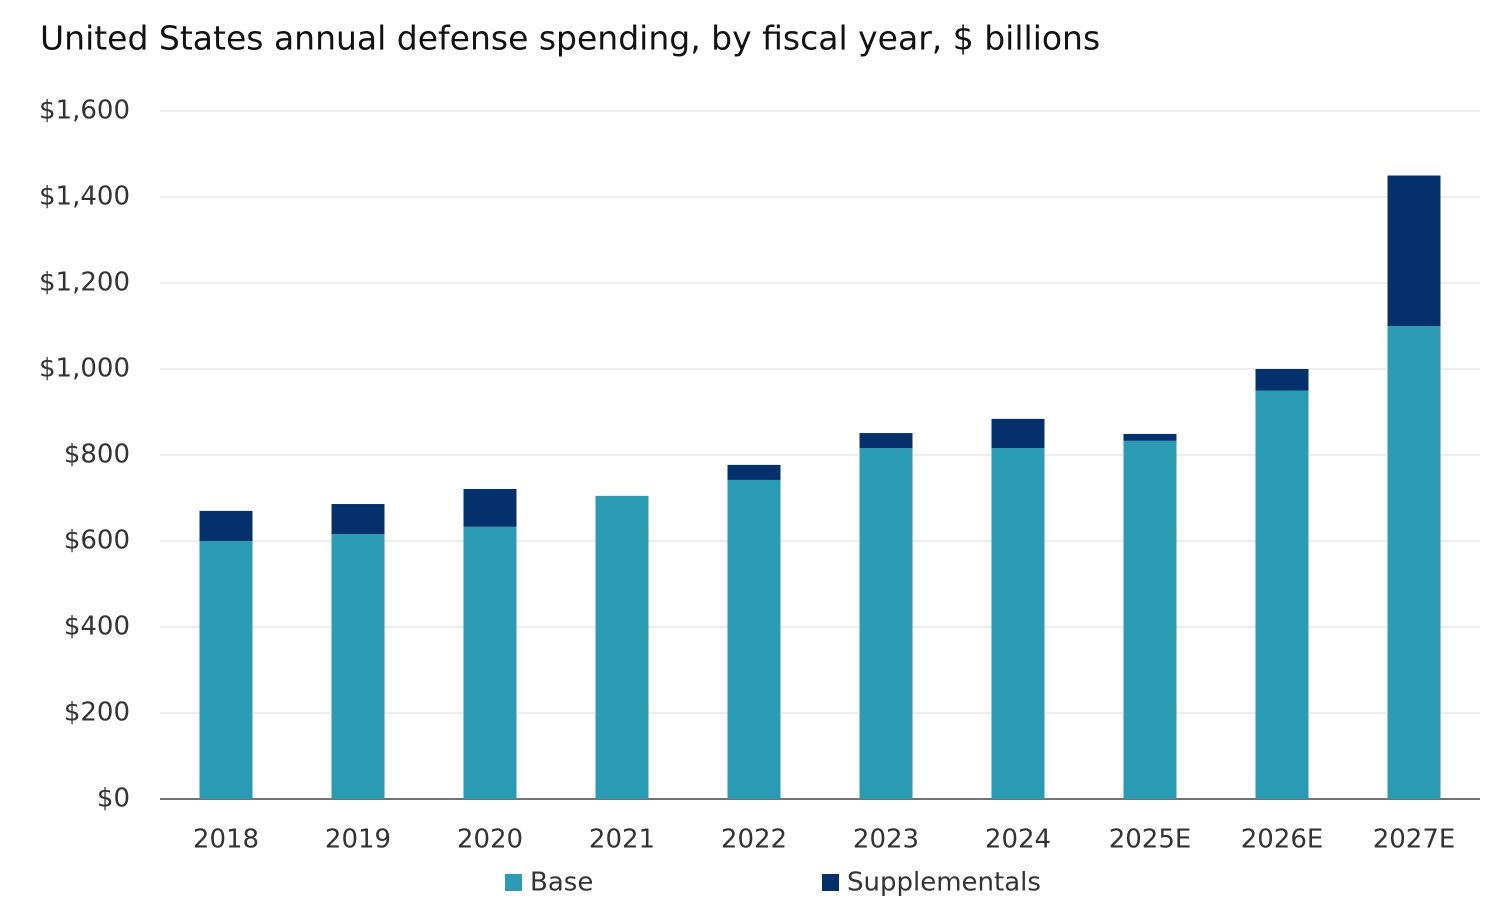 The width and height of the screenshot is (1500, 912). I want to click on x-tick-label: 2026E, so click(1282, 840).